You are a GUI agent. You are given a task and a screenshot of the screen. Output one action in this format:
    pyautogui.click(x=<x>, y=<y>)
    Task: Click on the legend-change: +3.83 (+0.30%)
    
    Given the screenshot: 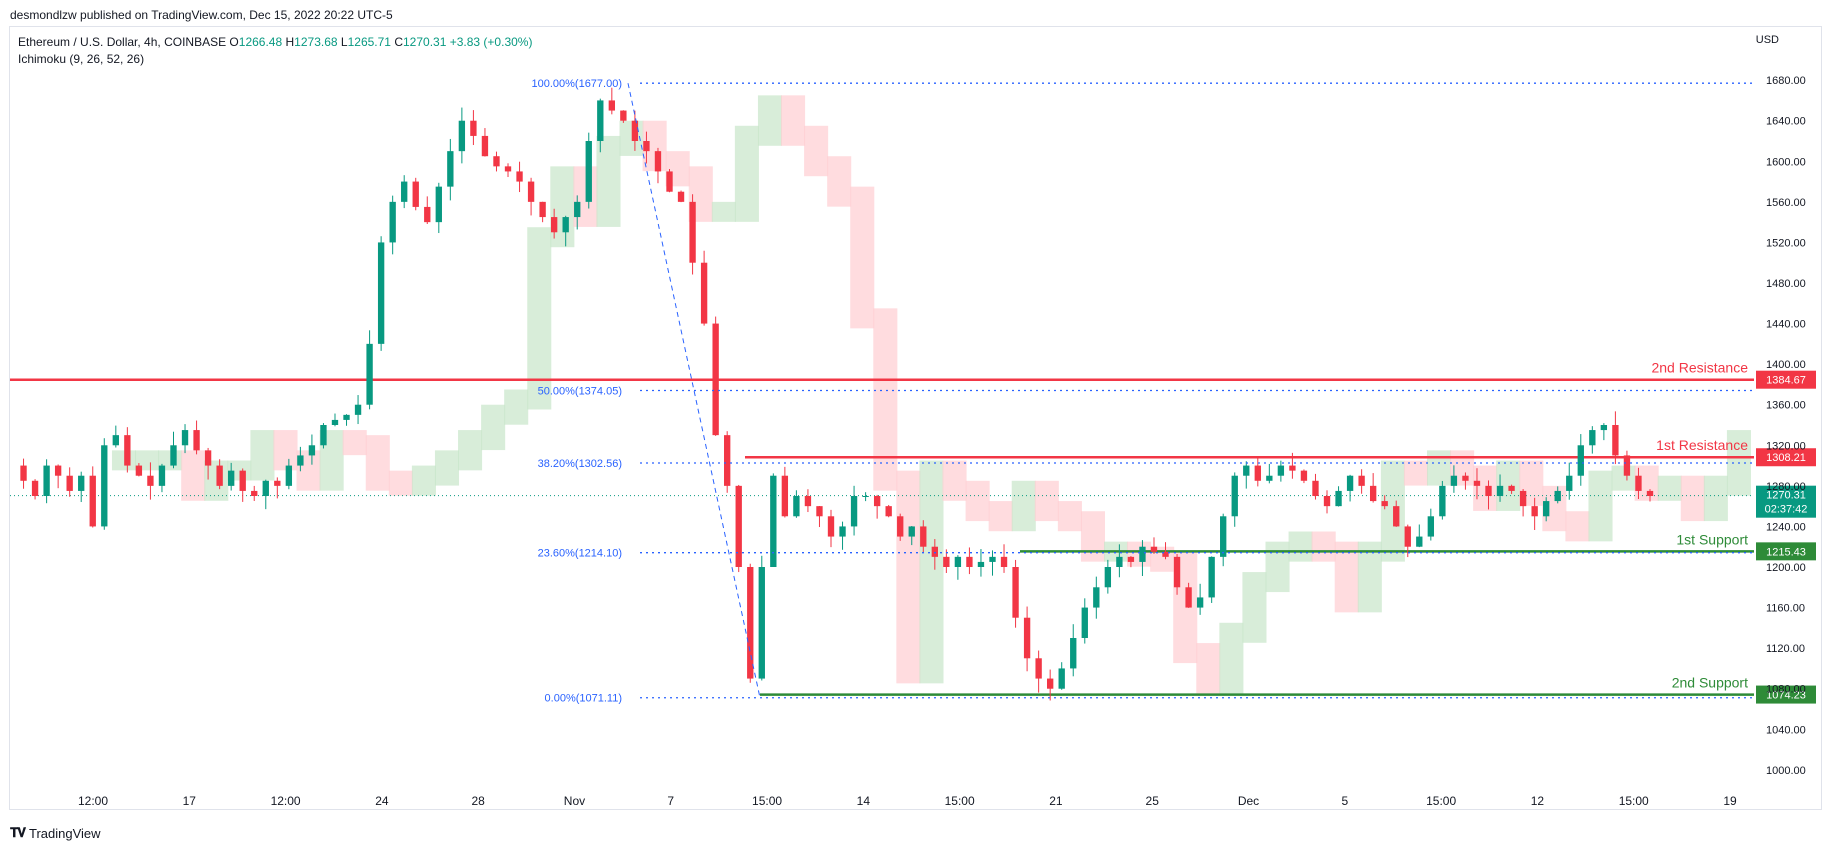 What is the action you would take?
    pyautogui.click(x=491, y=42)
    